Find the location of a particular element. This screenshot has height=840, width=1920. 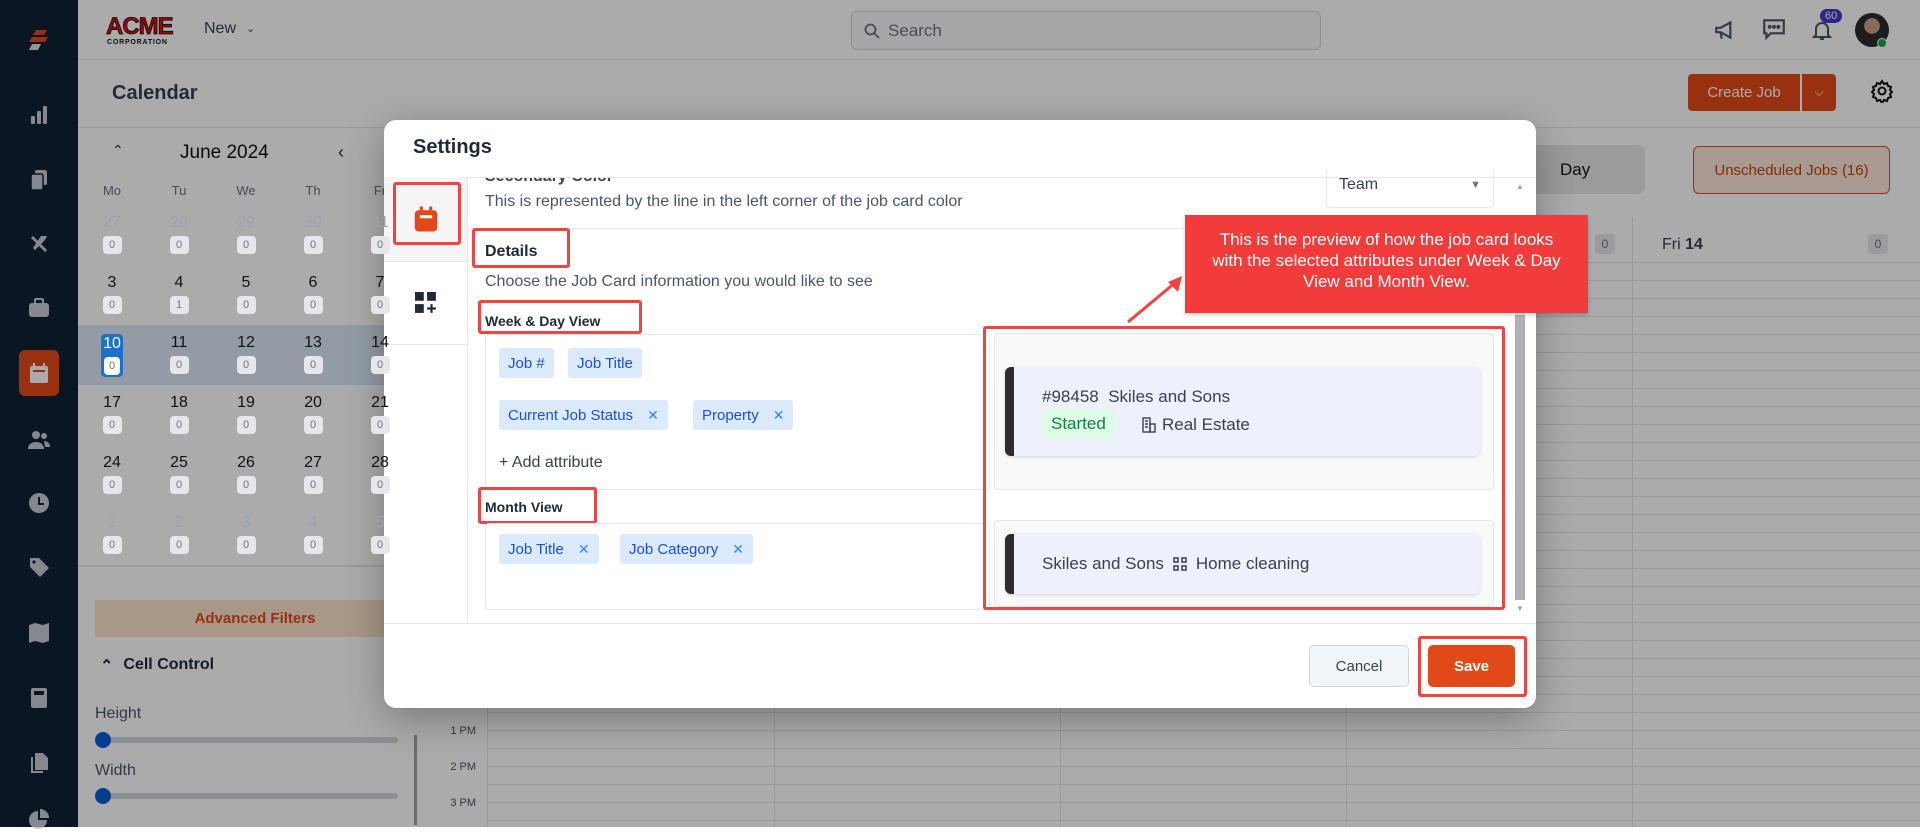

week-day-attributes-box is located at coordinates (737, 412).